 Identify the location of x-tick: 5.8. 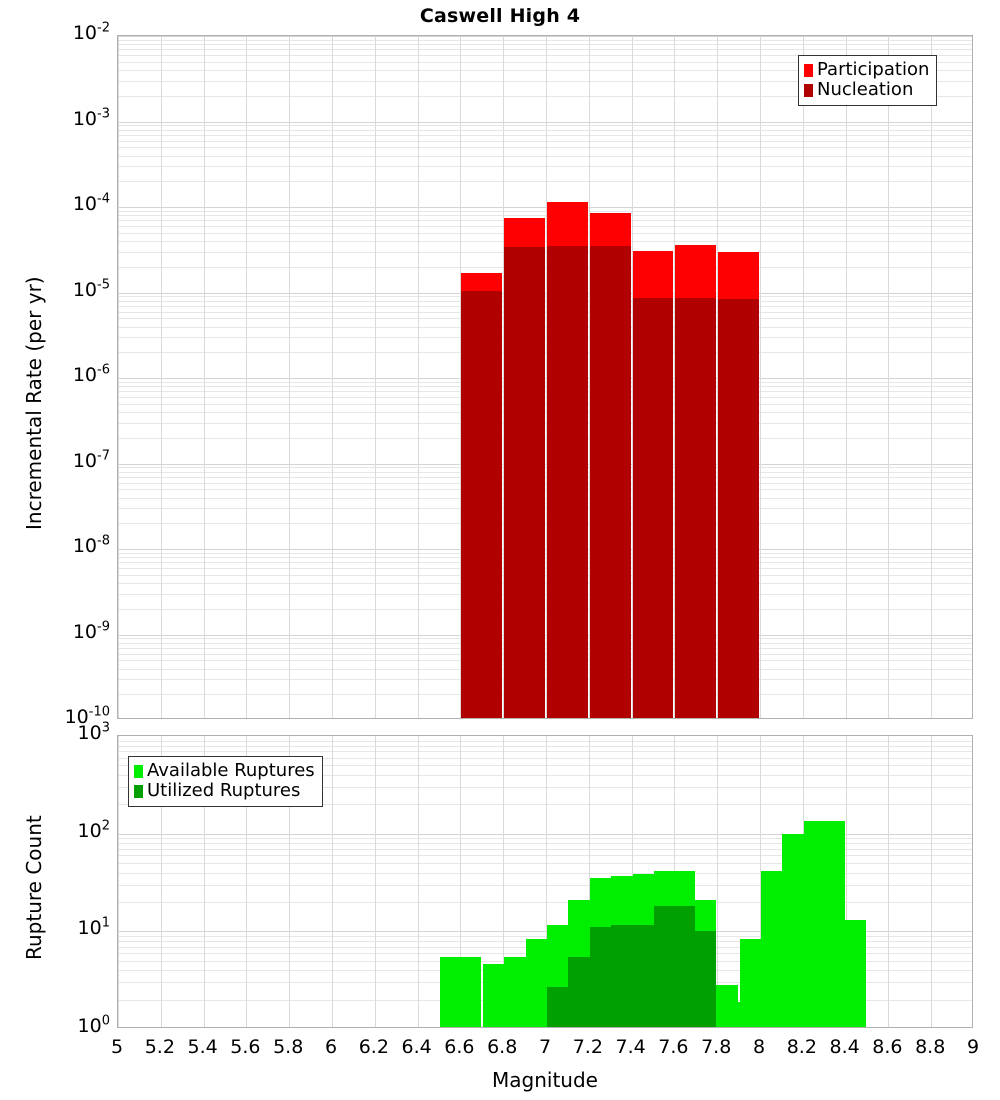
(288, 1047).